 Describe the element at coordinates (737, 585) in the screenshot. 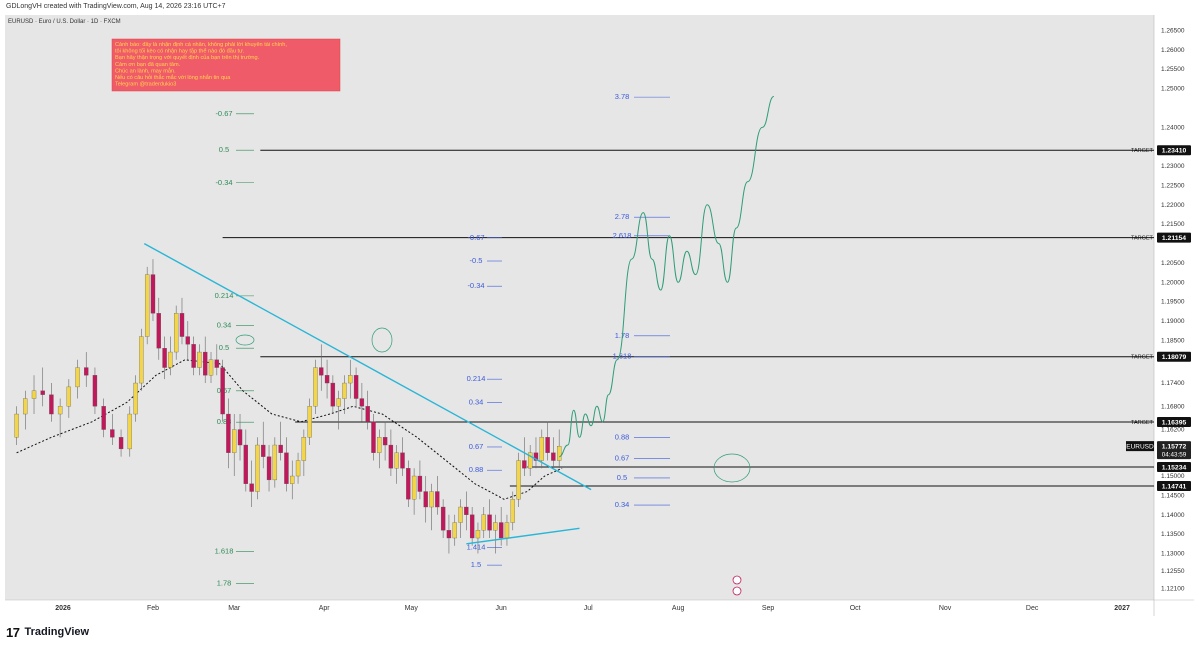

I see `event-icons` at that location.